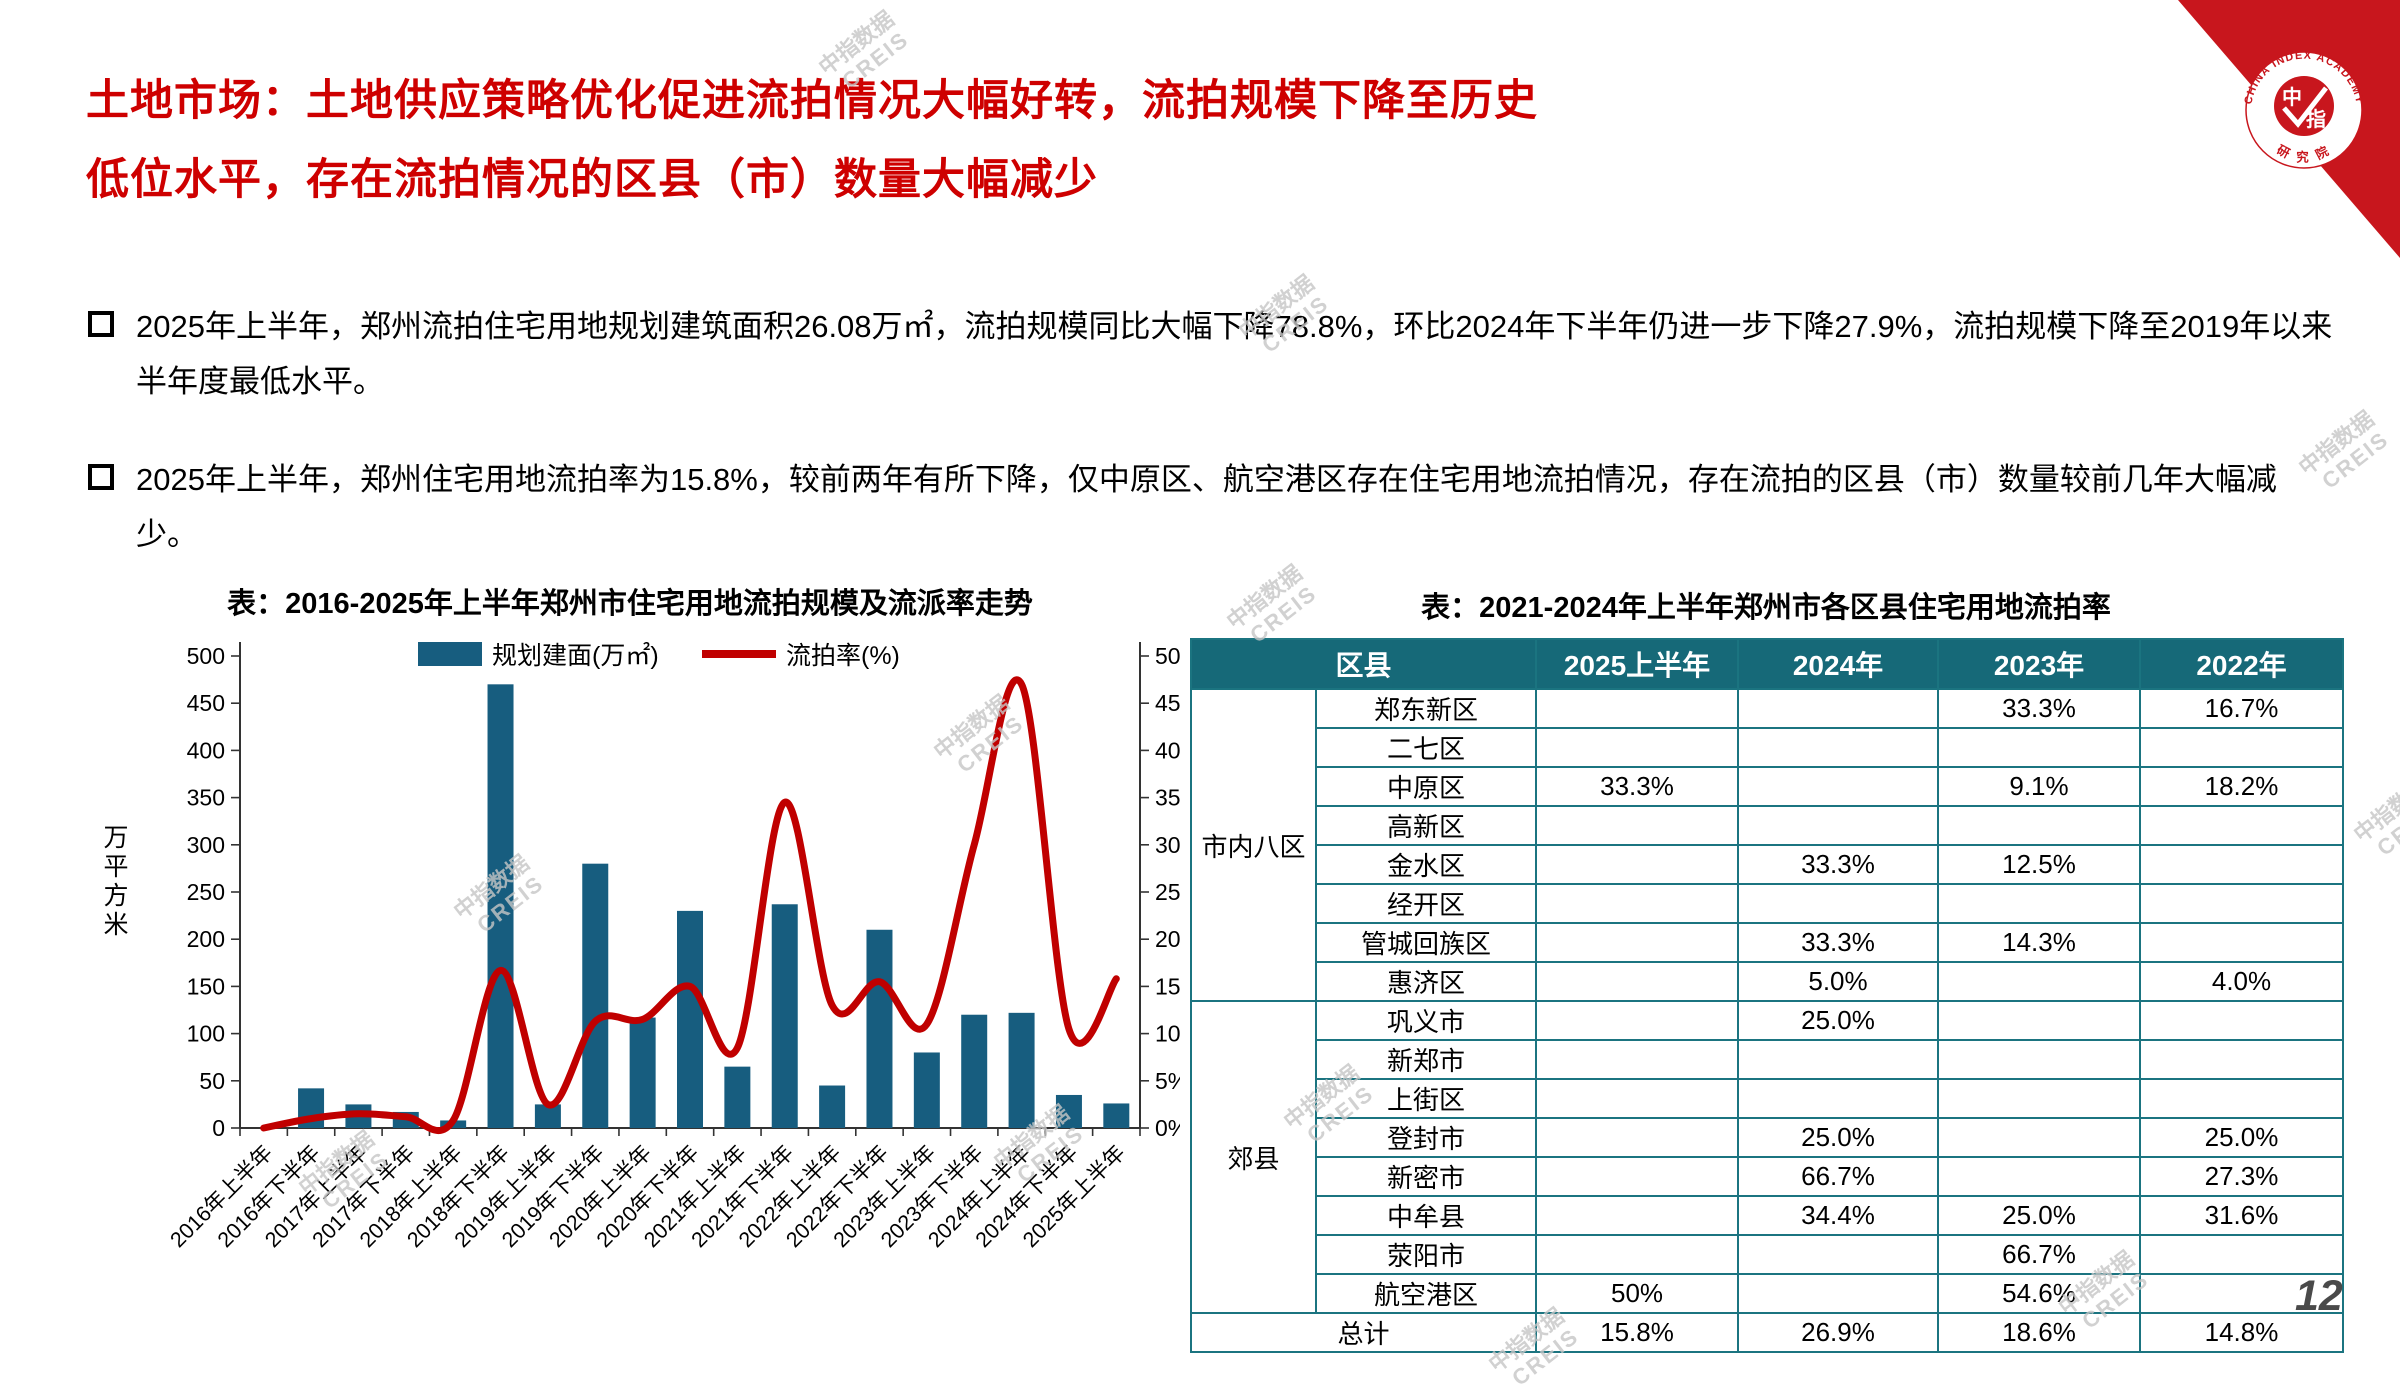 This screenshot has width=2400, height=1397. Describe the element at coordinates (784, 1016) in the screenshot. I see `bar-2021年下半年` at that location.